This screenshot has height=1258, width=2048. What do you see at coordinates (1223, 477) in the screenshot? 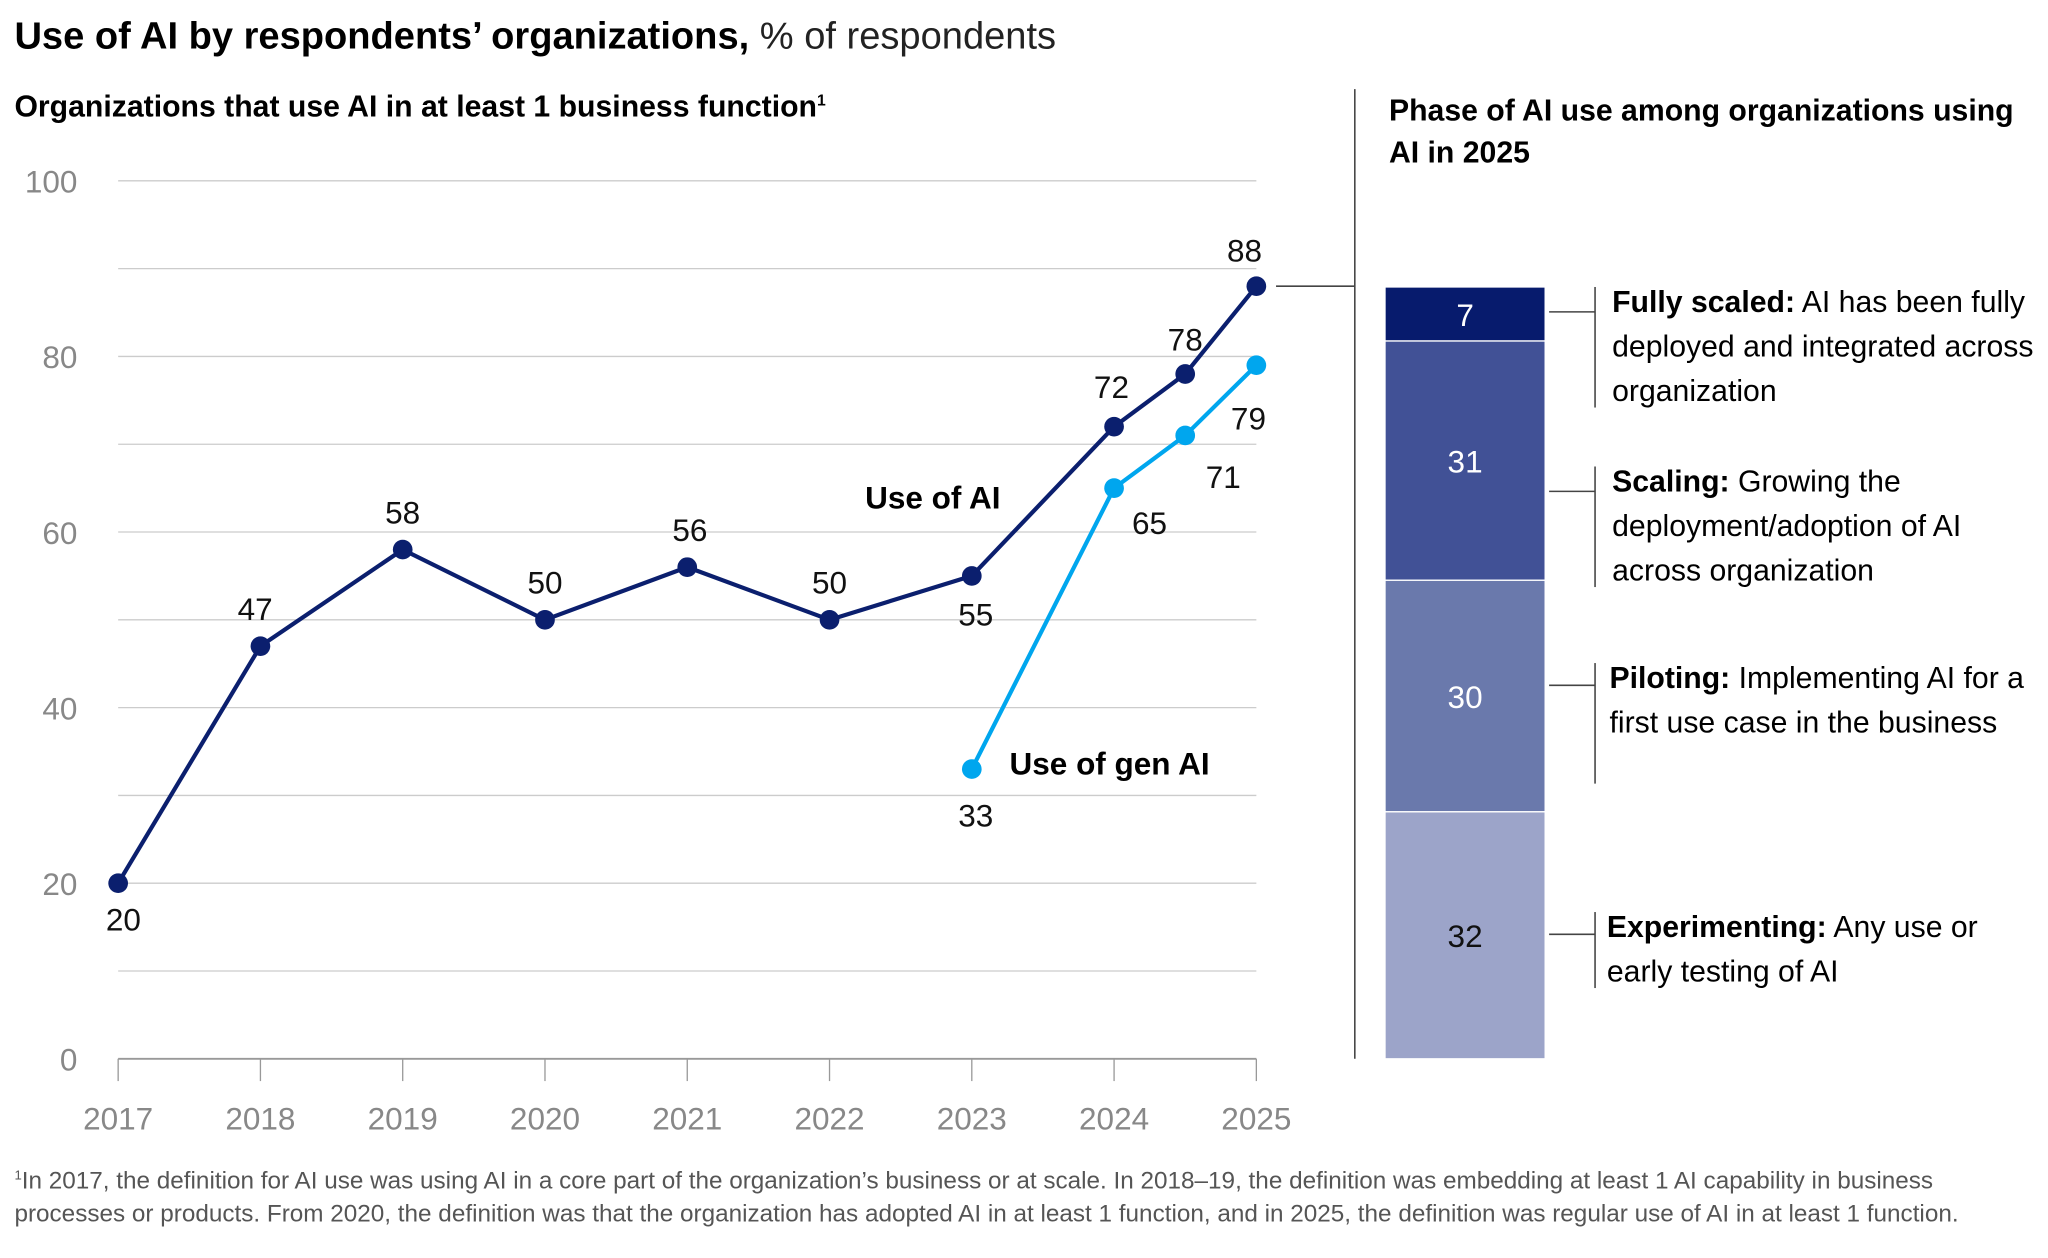
I see `data-label: 71` at bounding box center [1223, 477].